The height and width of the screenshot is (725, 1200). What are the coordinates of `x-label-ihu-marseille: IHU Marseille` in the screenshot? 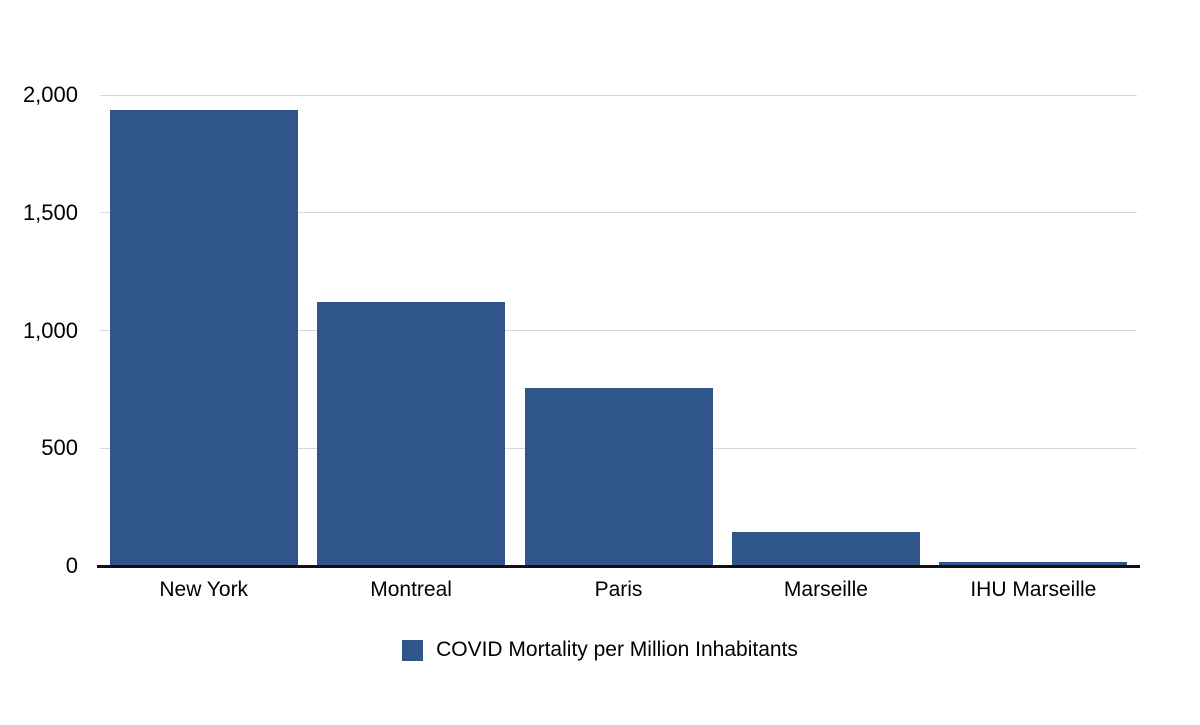 It's located at (1033, 589).